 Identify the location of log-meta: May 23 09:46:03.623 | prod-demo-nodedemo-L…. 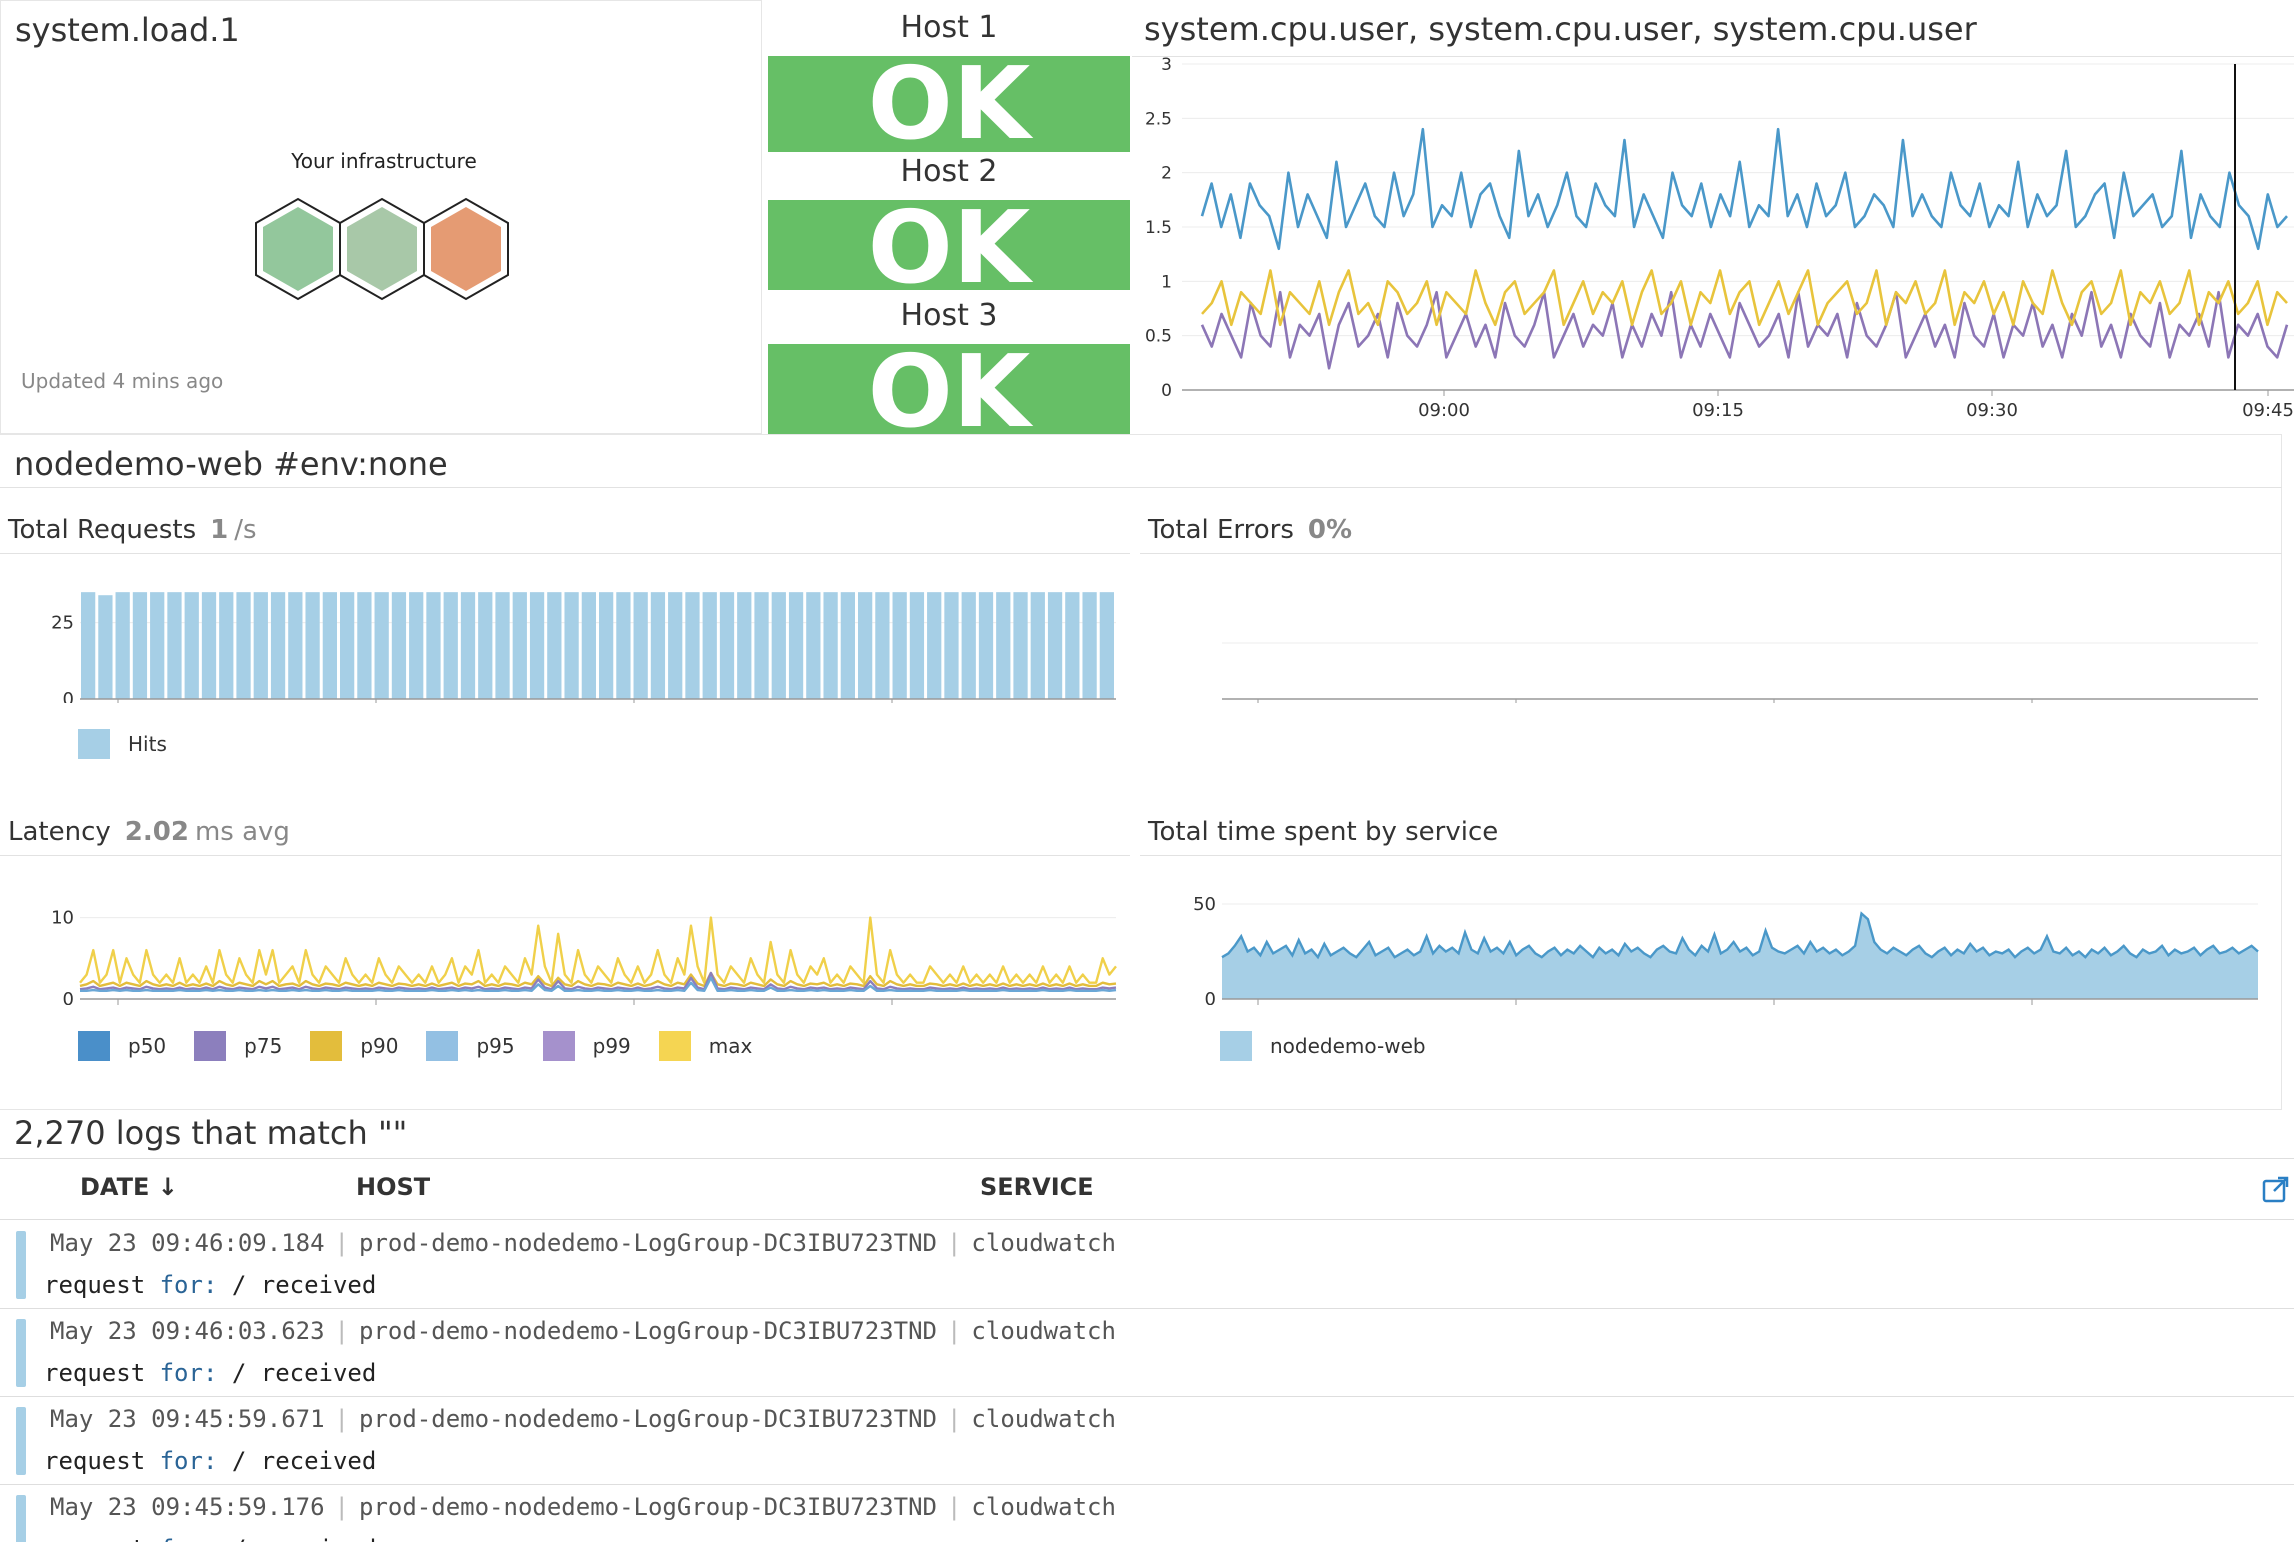
(583, 1331).